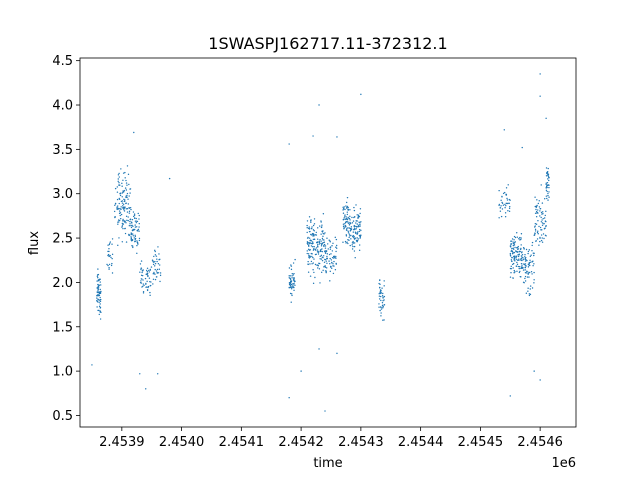  I want to click on y-axis: 0.5 1.0 1.5 2.0 2.5 3.0 3.5 4.0 4.5, so click(66, 239).